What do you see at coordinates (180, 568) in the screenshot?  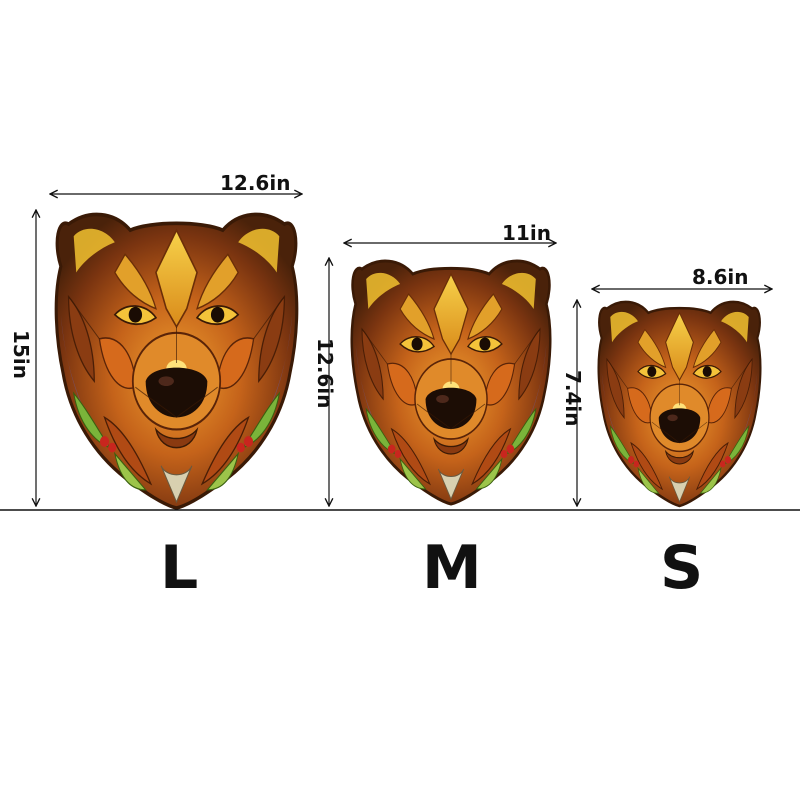 I see `size-label-large: L` at bounding box center [180, 568].